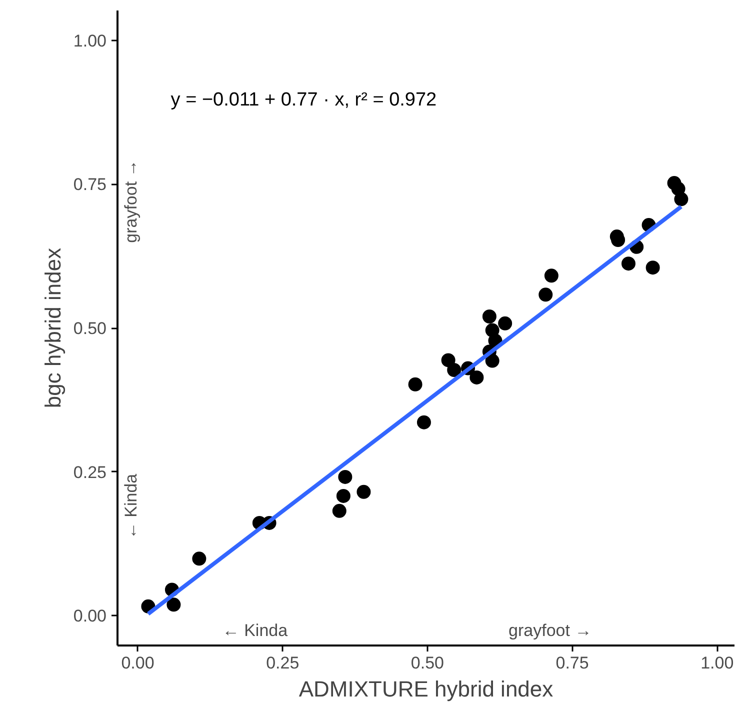  Describe the element at coordinates (137, 663) in the screenshot. I see `x-tick-label: 0.00` at that location.